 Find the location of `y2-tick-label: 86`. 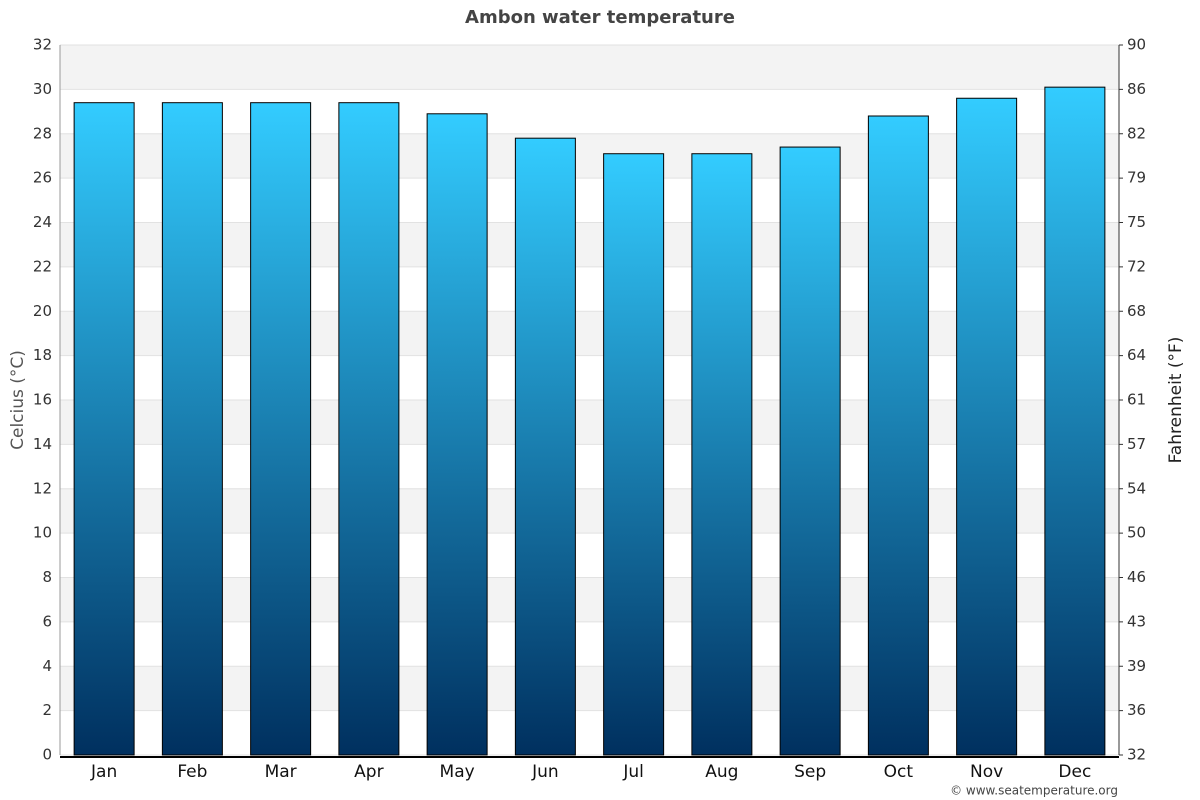

y2-tick-label: 86 is located at coordinates (1136, 89).